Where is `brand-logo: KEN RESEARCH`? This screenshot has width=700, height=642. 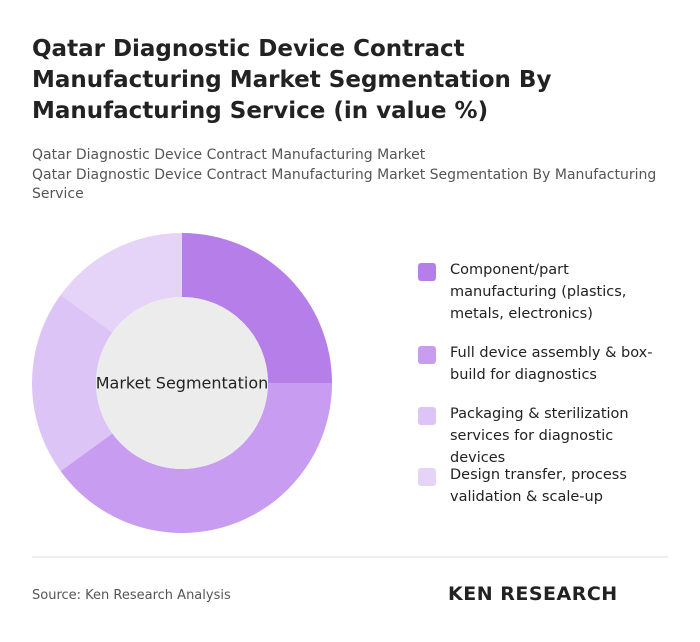
brand-logo: KEN RESEARCH is located at coordinates (533, 594).